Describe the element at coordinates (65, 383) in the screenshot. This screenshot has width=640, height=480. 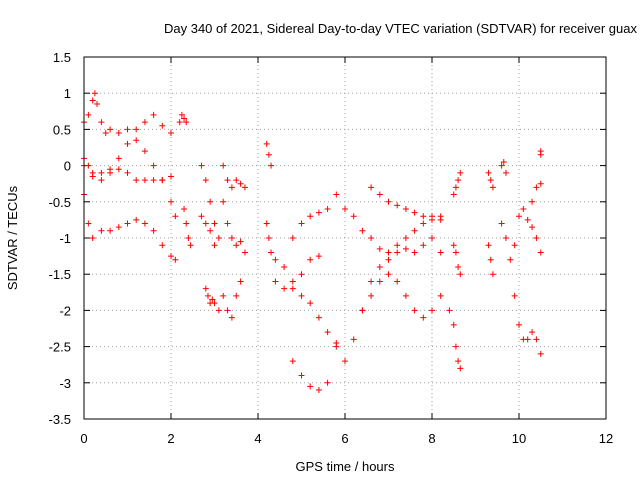
I see `y-tick-label: -3` at that location.